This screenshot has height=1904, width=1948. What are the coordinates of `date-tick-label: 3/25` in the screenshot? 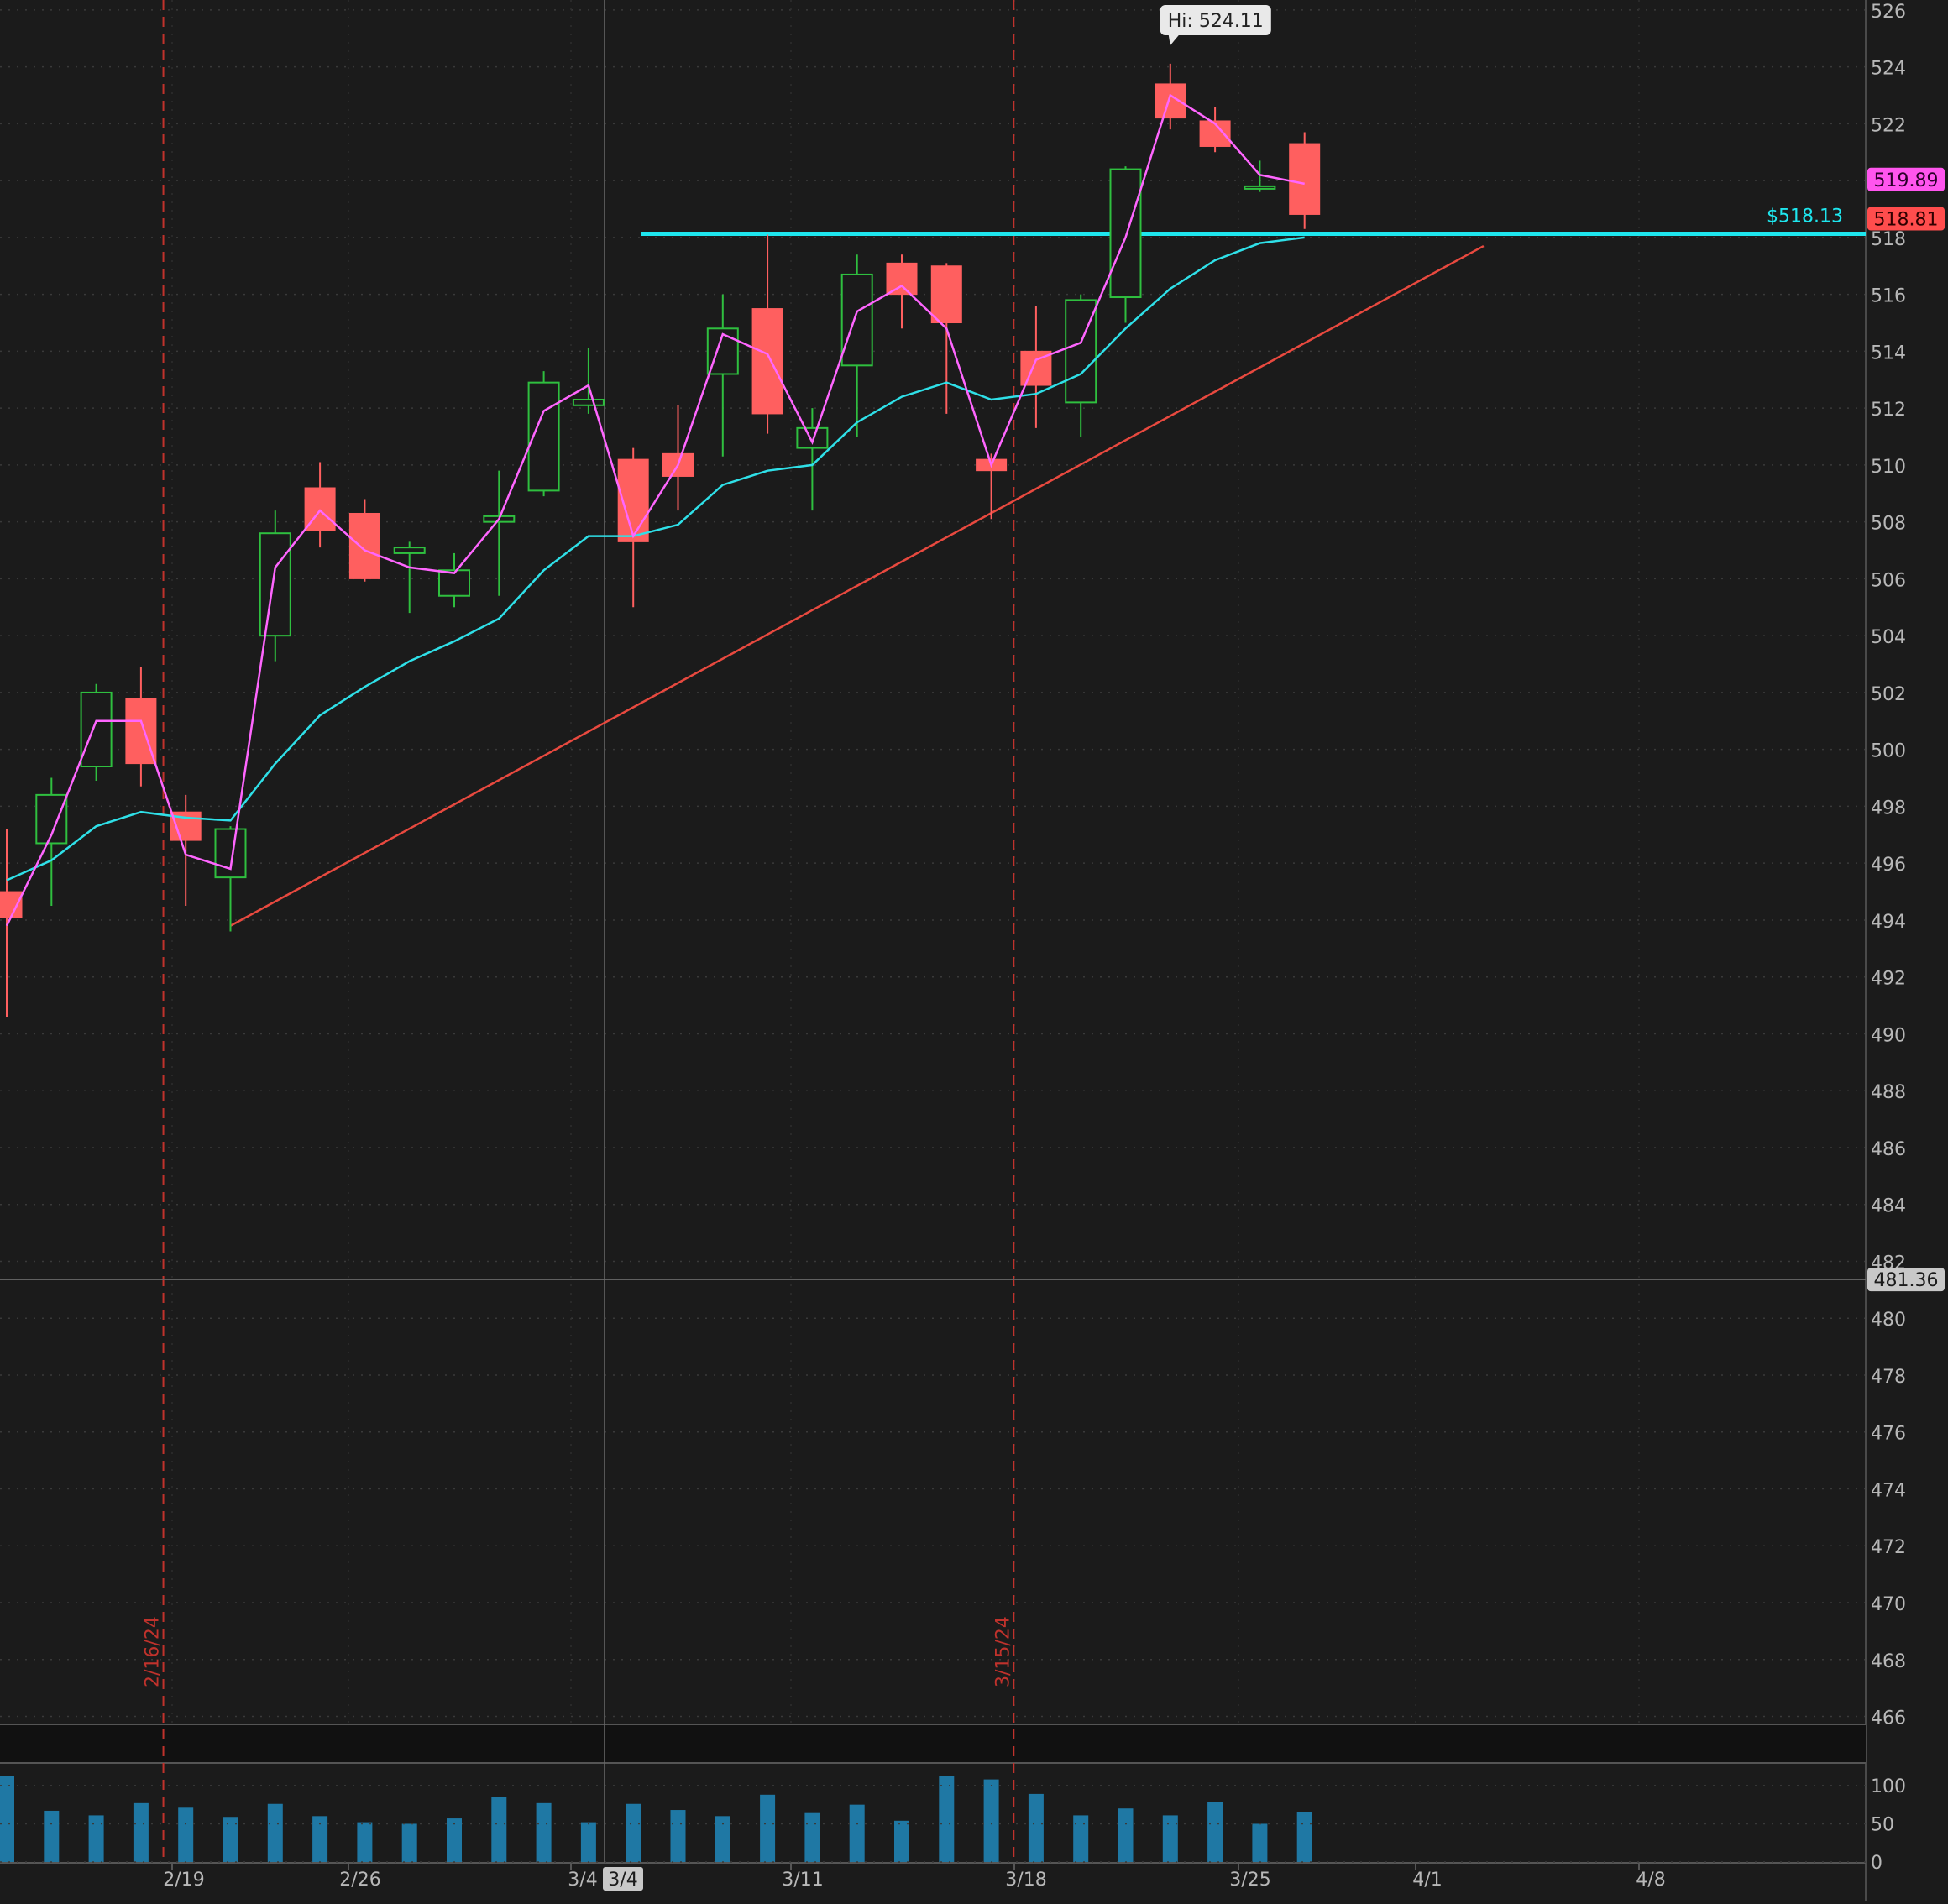 It's located at (1250, 1880).